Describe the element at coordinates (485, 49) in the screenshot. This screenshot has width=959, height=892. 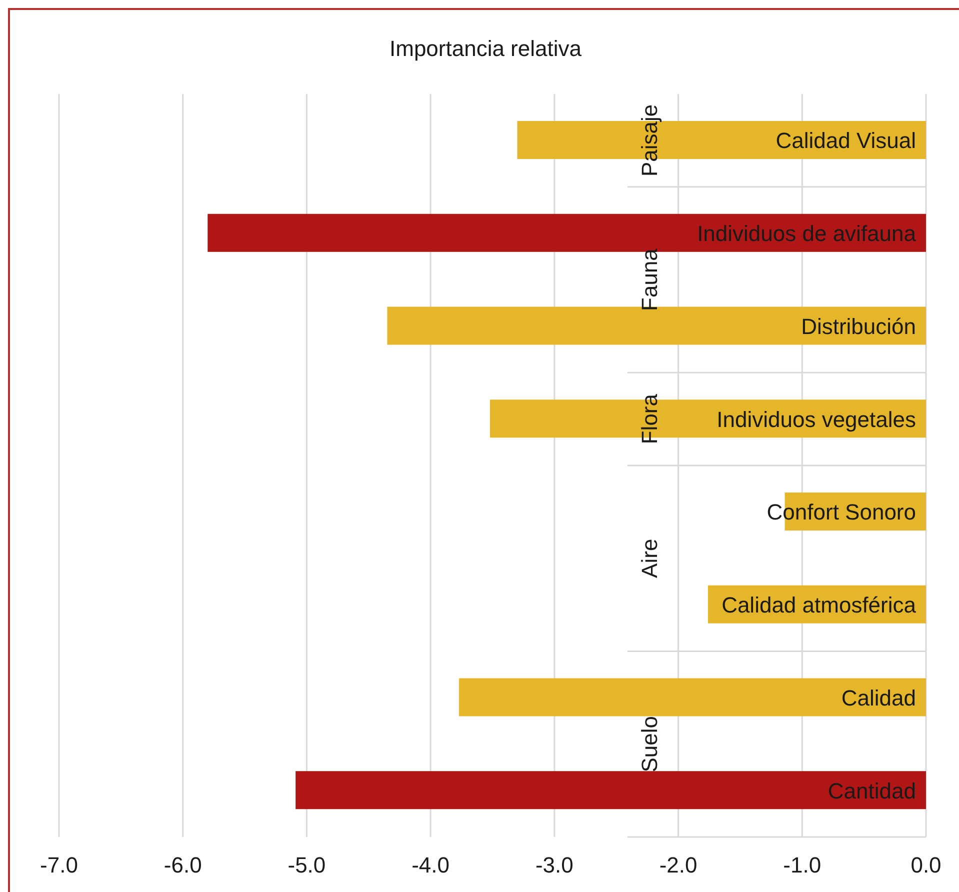
I see `chart-title: Importancia relativa` at that location.